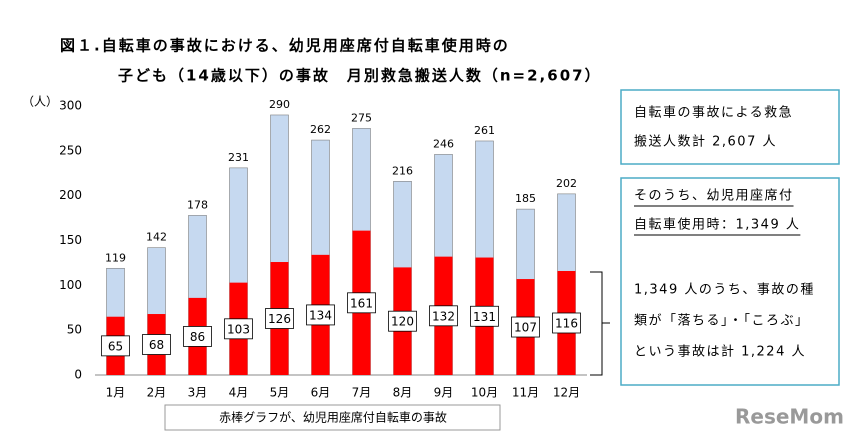  Describe the element at coordinates (402, 170) in the screenshot. I see `total-label: 216` at that location.